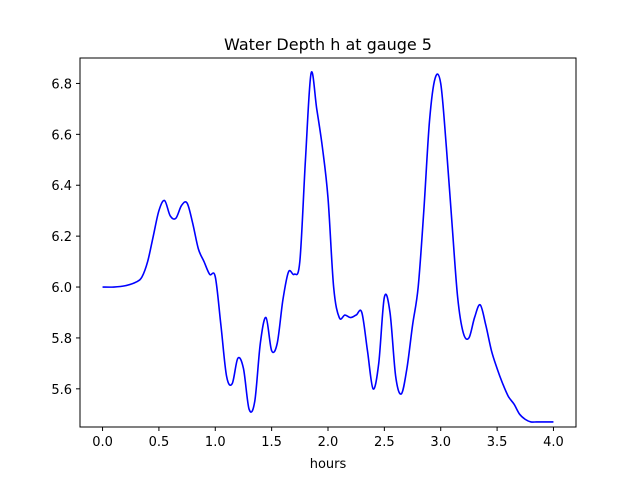 This screenshot has height=480, width=640. I want to click on x-tick-label: 3.0, so click(440, 442).